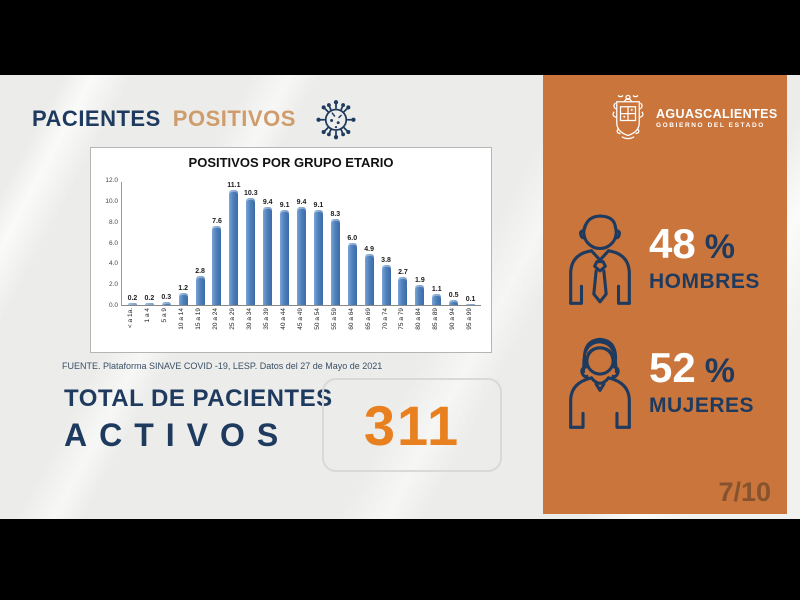  What do you see at coordinates (336, 119) in the screenshot?
I see `virus-icon` at bounding box center [336, 119].